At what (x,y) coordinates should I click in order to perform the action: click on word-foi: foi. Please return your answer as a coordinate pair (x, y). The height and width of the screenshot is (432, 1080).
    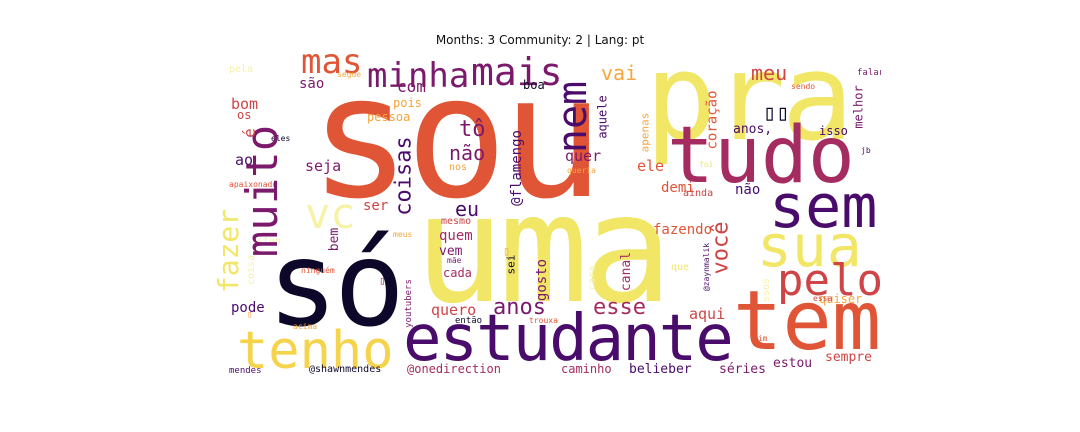
    Looking at the image, I should click on (706, 164).